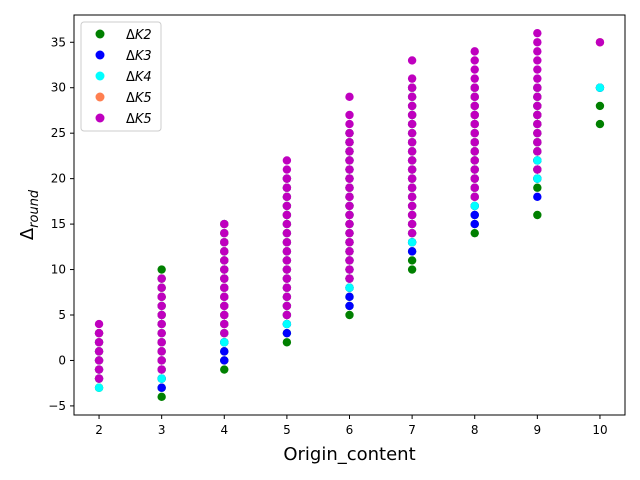 The width and height of the screenshot is (640, 480). What do you see at coordinates (143, 77) in the screenshot?
I see `legend-label-variable: K4` at bounding box center [143, 77].